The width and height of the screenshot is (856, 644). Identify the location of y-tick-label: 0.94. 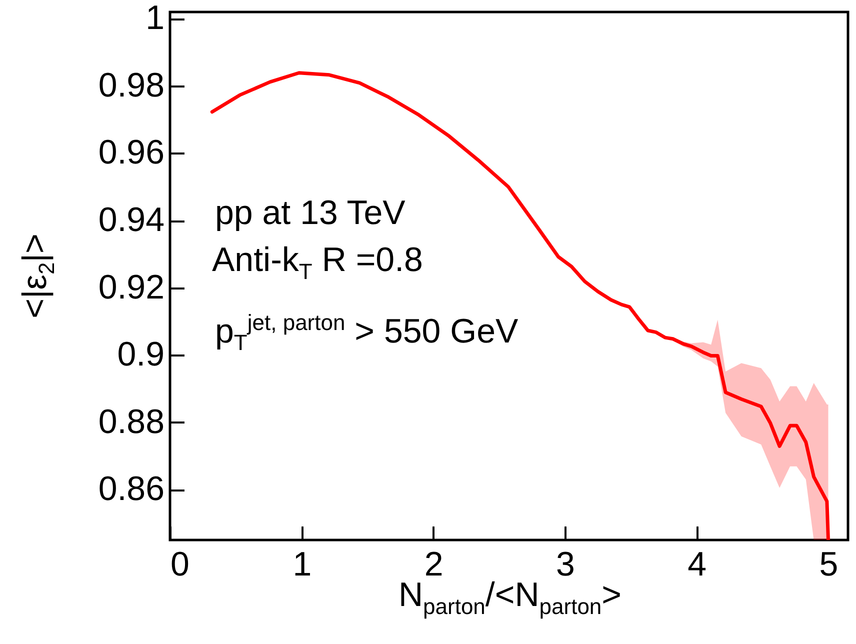
(131, 220).